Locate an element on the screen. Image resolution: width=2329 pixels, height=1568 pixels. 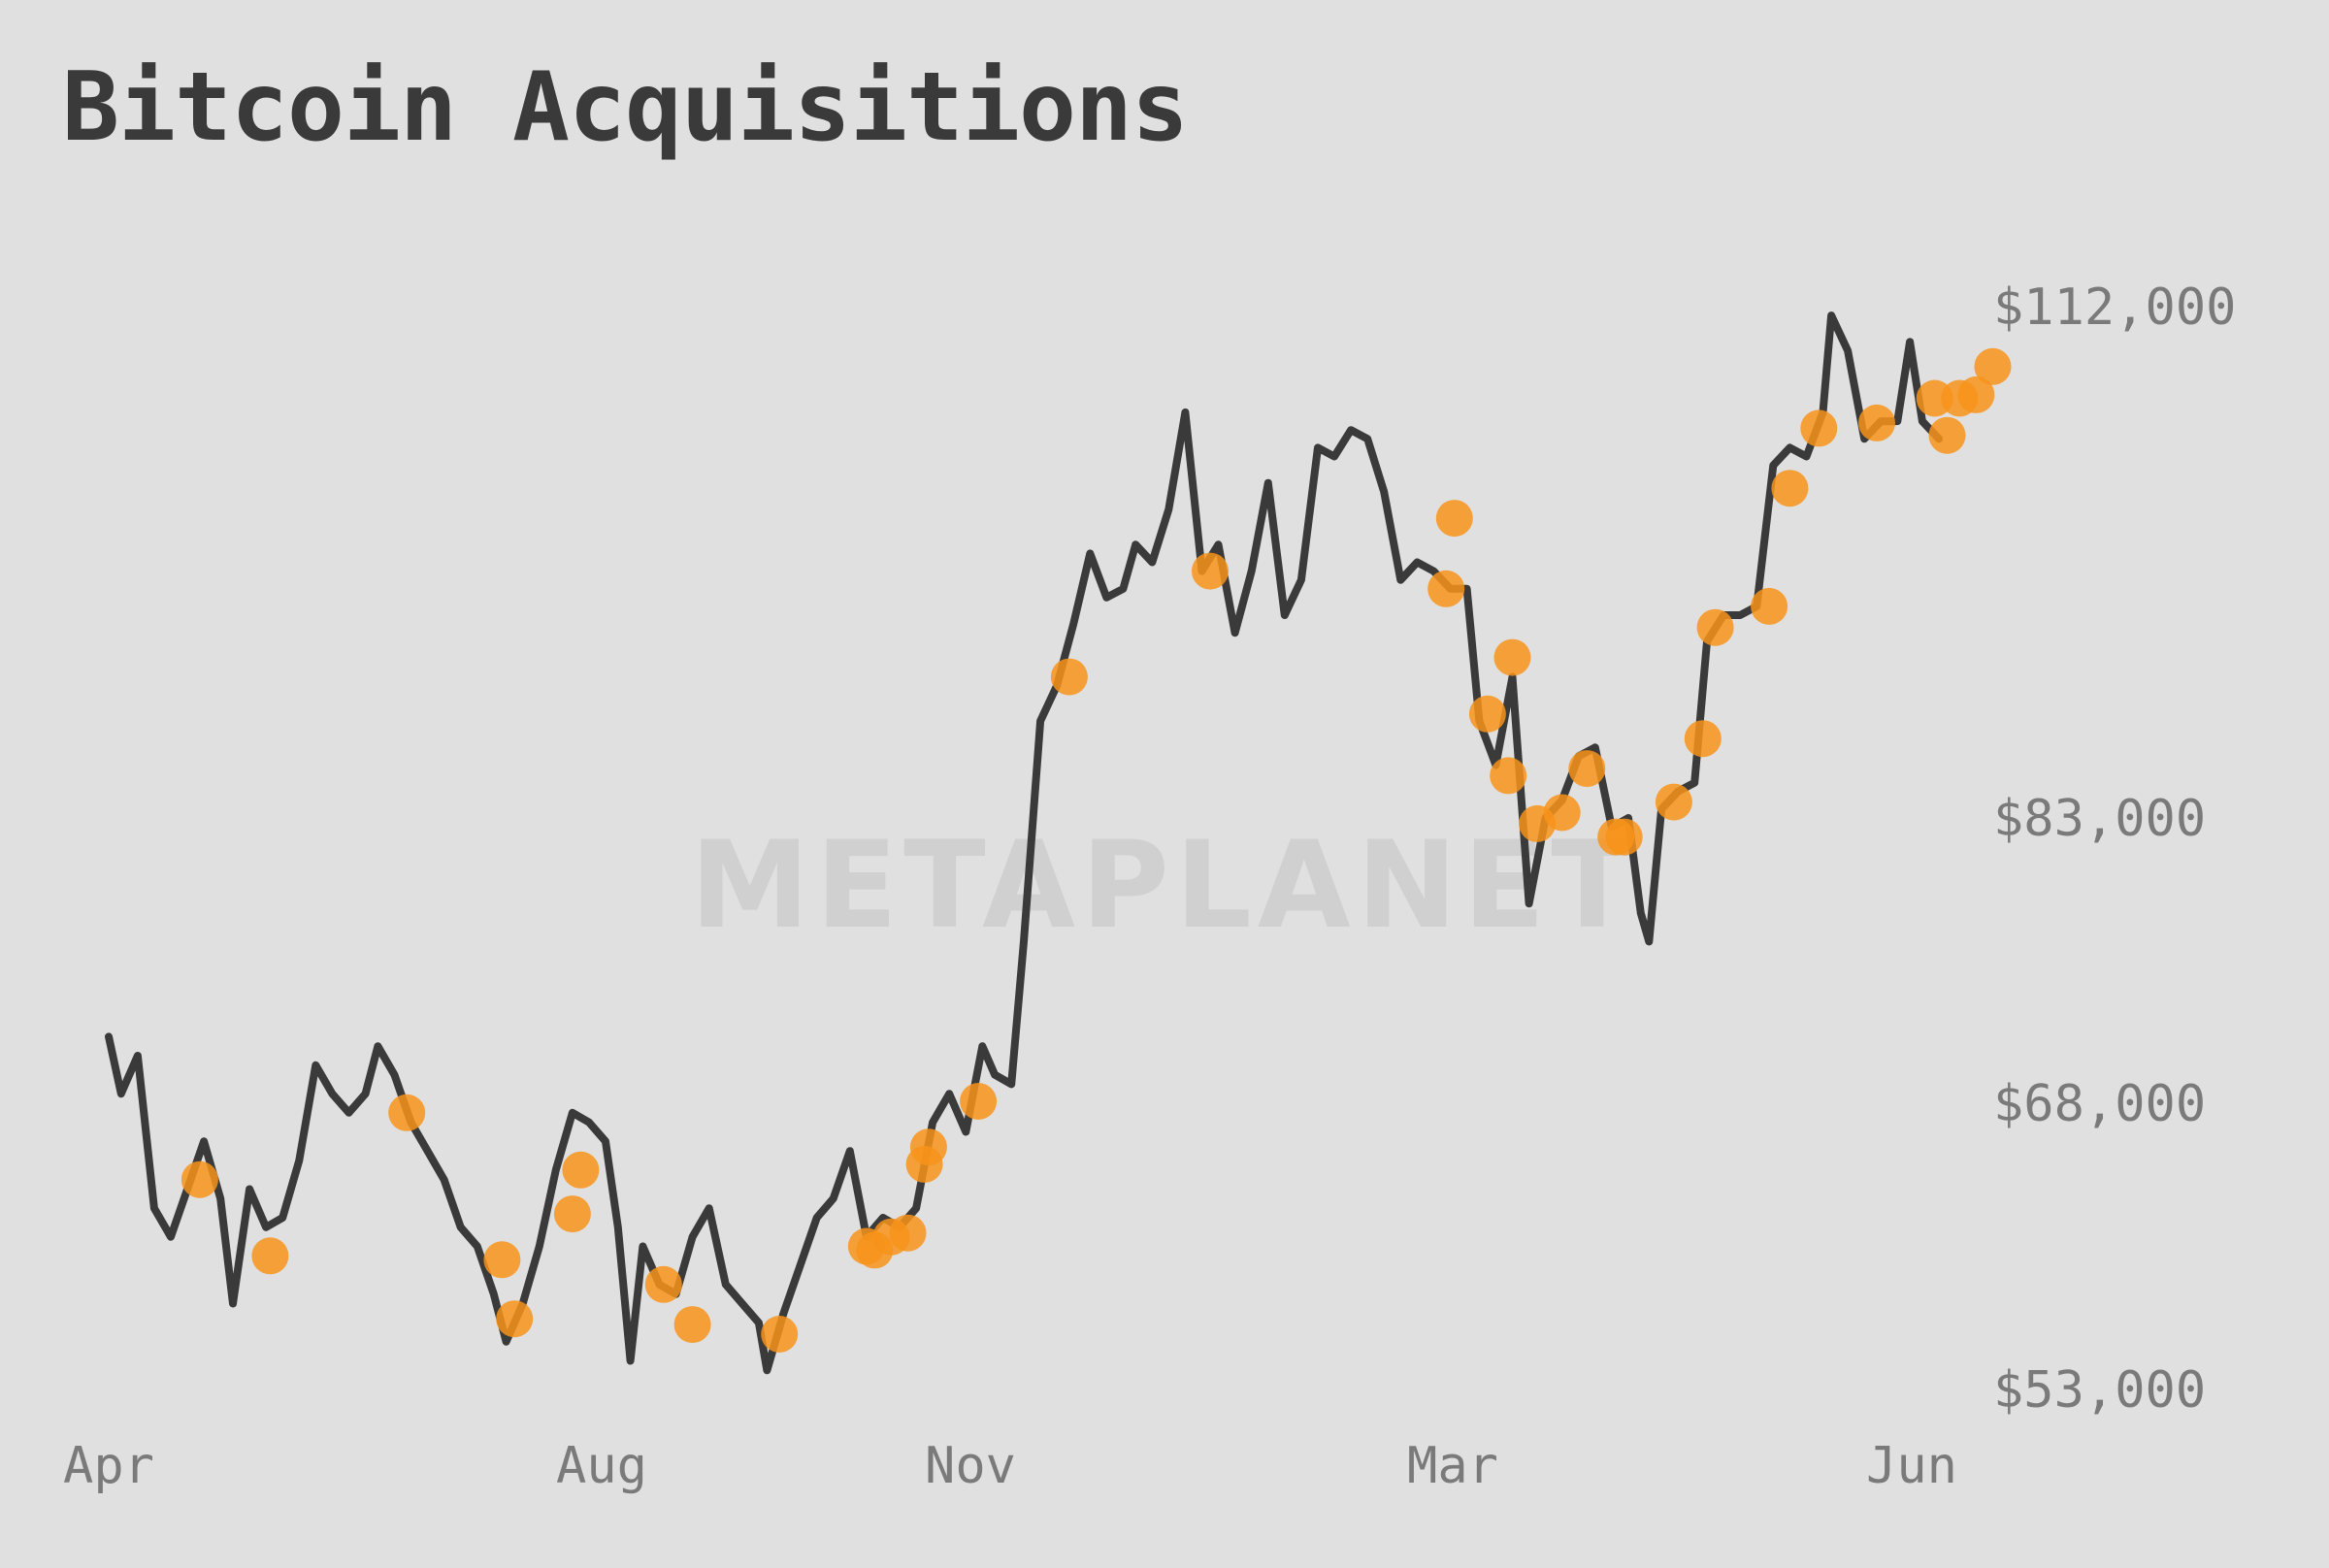
x-tick-label: Mar is located at coordinates (1452, 1466).